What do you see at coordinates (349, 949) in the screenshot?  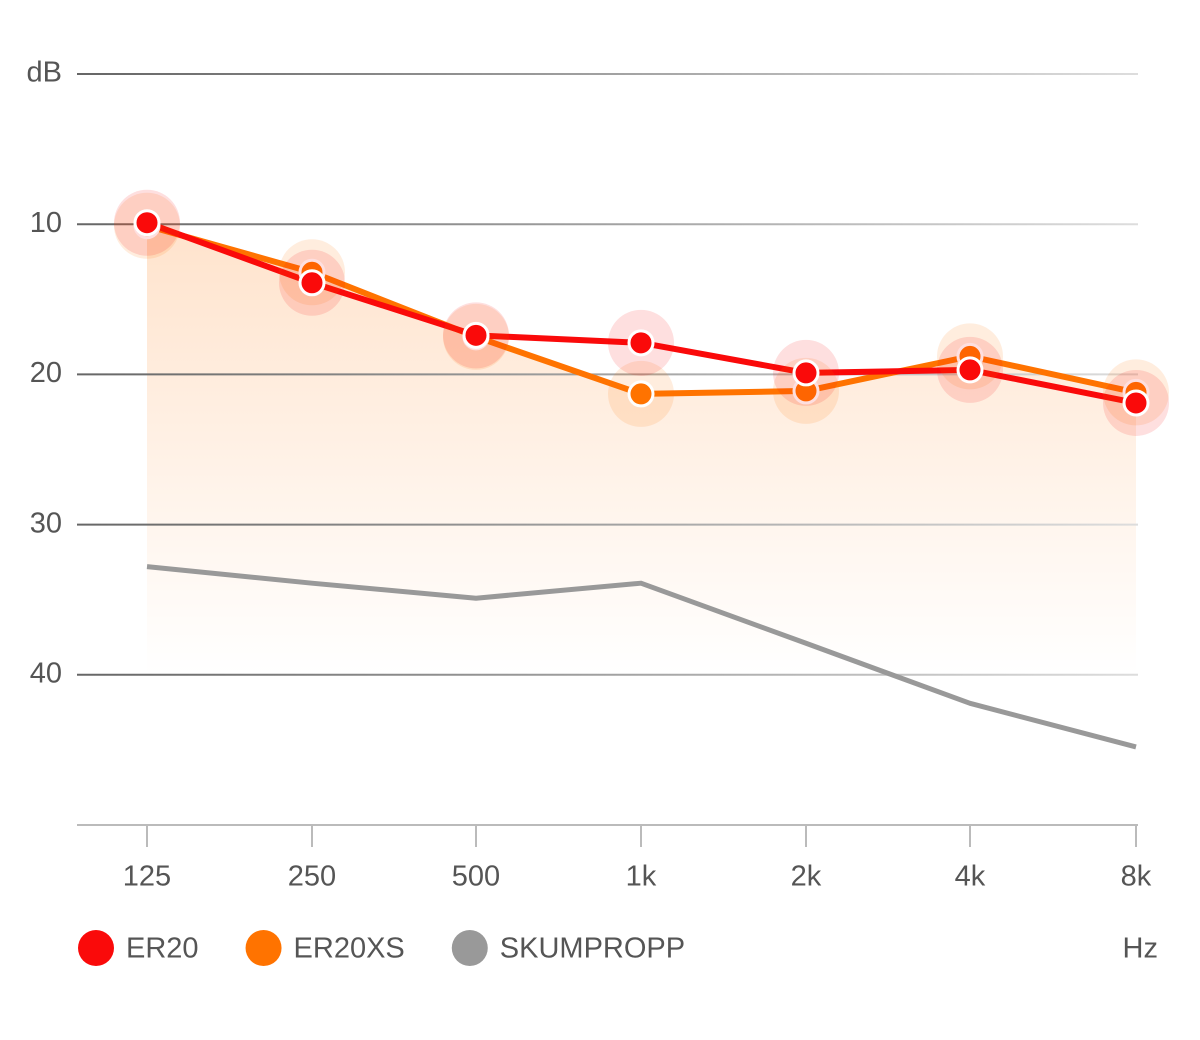 I see `legend-label: ER20XS` at bounding box center [349, 949].